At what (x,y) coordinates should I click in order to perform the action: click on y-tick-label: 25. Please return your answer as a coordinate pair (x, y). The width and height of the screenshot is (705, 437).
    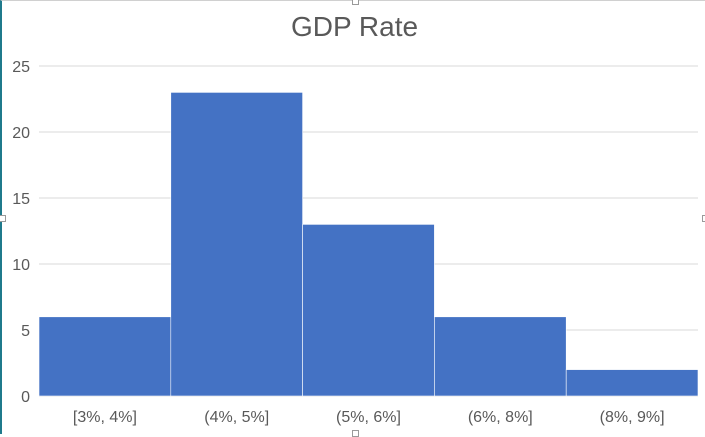
    Looking at the image, I should click on (21, 67).